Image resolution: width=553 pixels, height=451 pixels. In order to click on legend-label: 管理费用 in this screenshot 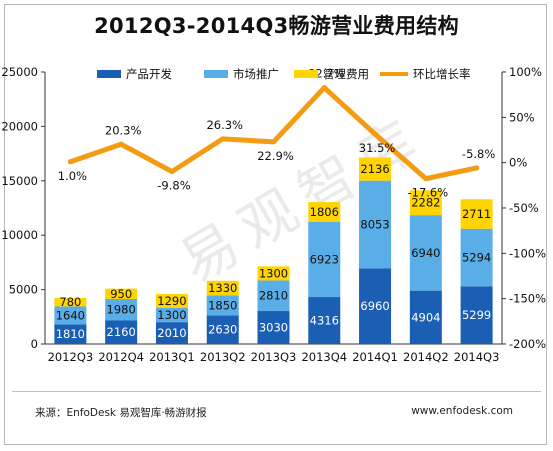, I will do `click(346, 74)`.